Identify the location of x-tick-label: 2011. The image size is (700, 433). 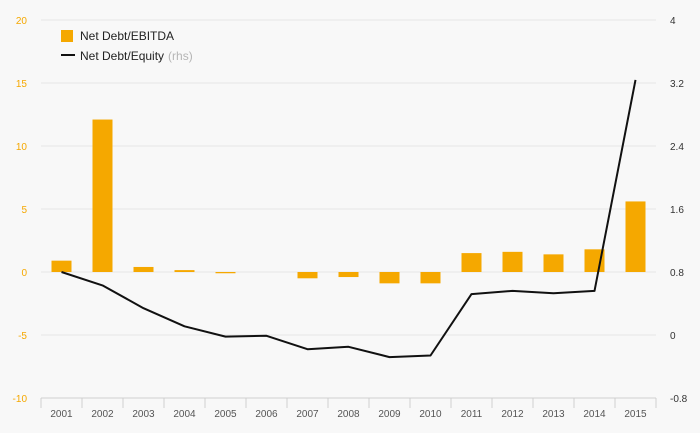
(472, 414).